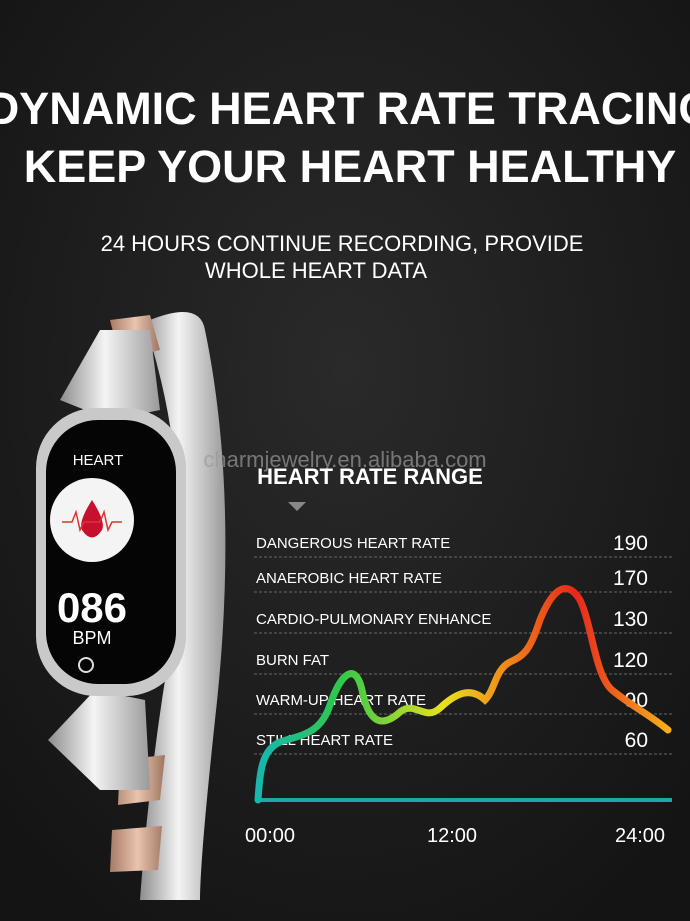 The width and height of the screenshot is (690, 921). What do you see at coordinates (345, 108) in the screenshot?
I see `headline: DYNAMIC HEART RATE TRACING` at bounding box center [345, 108].